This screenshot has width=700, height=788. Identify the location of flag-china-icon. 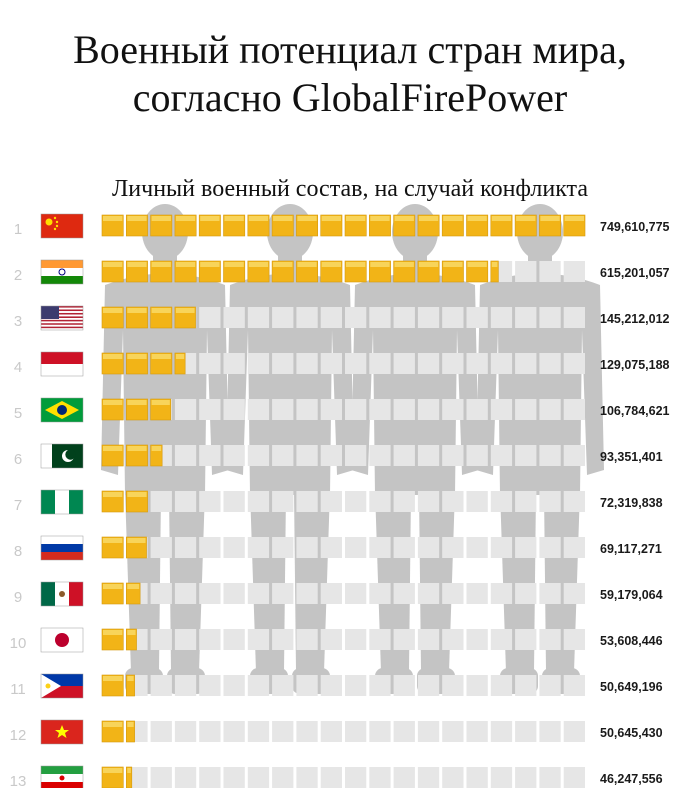
(62, 226).